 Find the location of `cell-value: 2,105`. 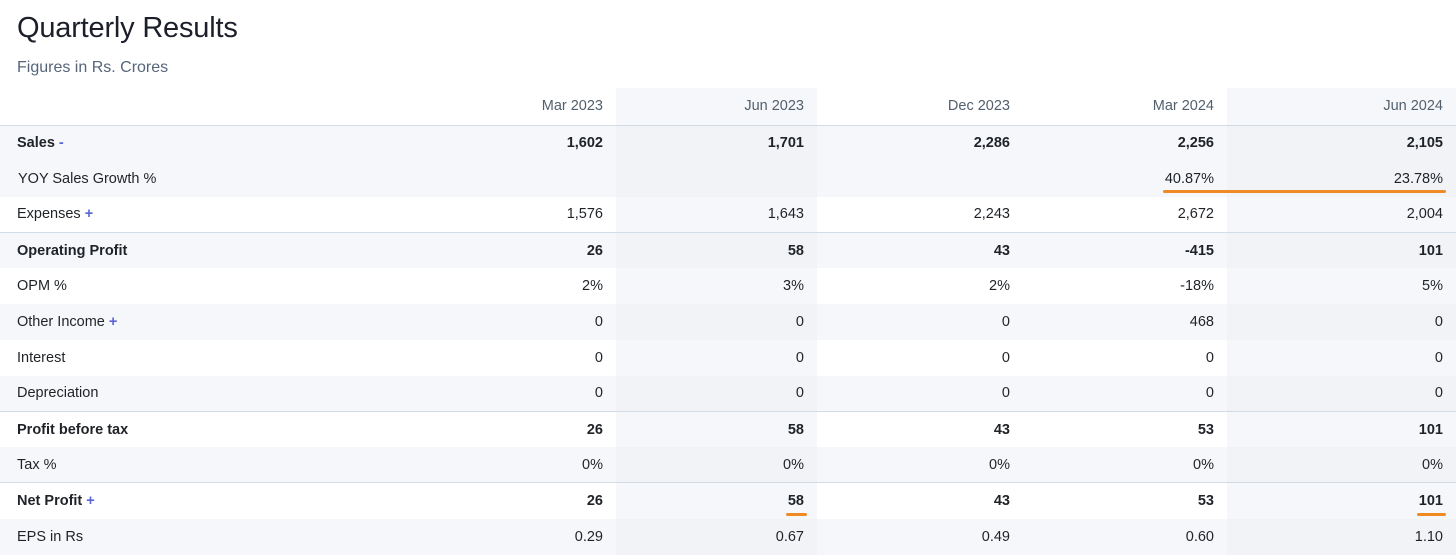

cell-value: 2,105 is located at coordinates (1424, 143).